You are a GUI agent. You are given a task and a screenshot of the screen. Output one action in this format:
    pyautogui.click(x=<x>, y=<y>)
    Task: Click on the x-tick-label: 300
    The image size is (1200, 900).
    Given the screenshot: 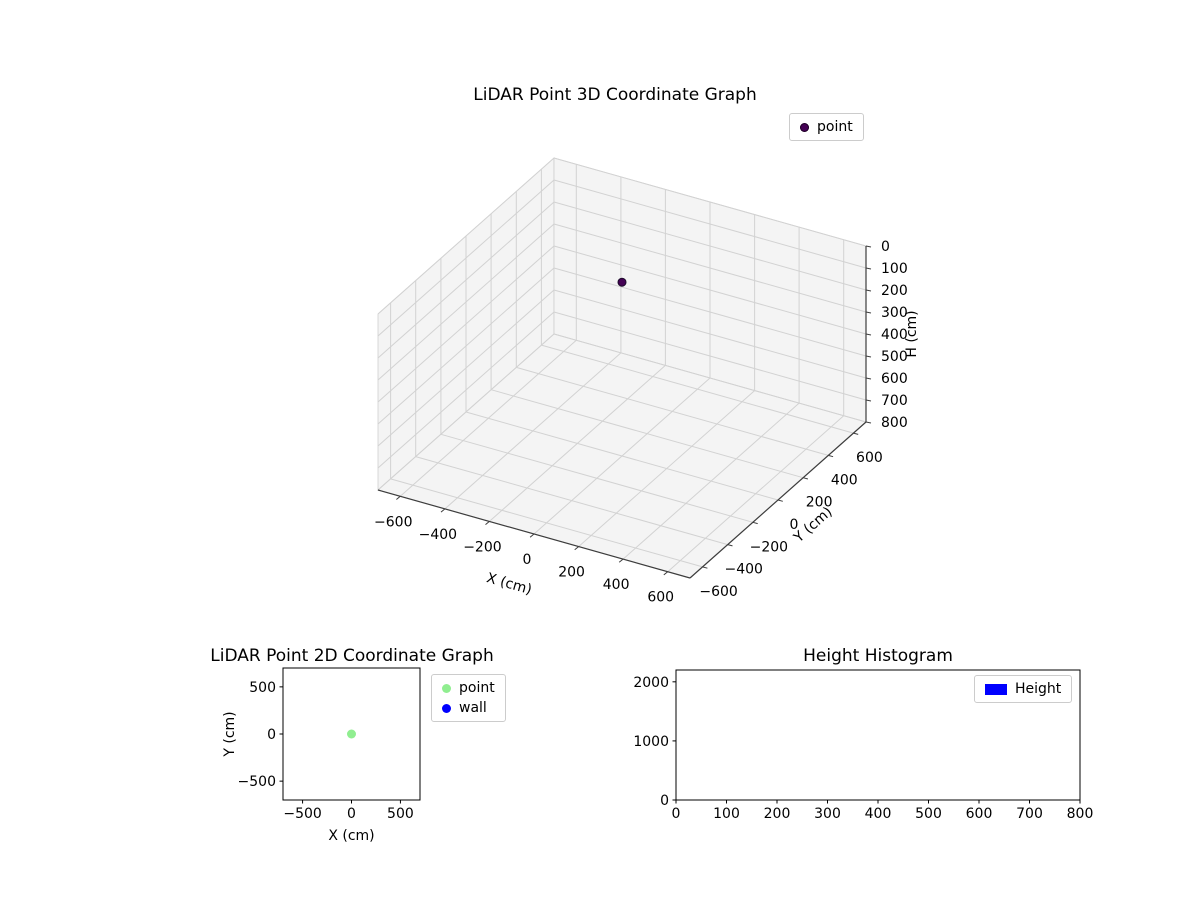 What is the action you would take?
    pyautogui.click(x=827, y=814)
    